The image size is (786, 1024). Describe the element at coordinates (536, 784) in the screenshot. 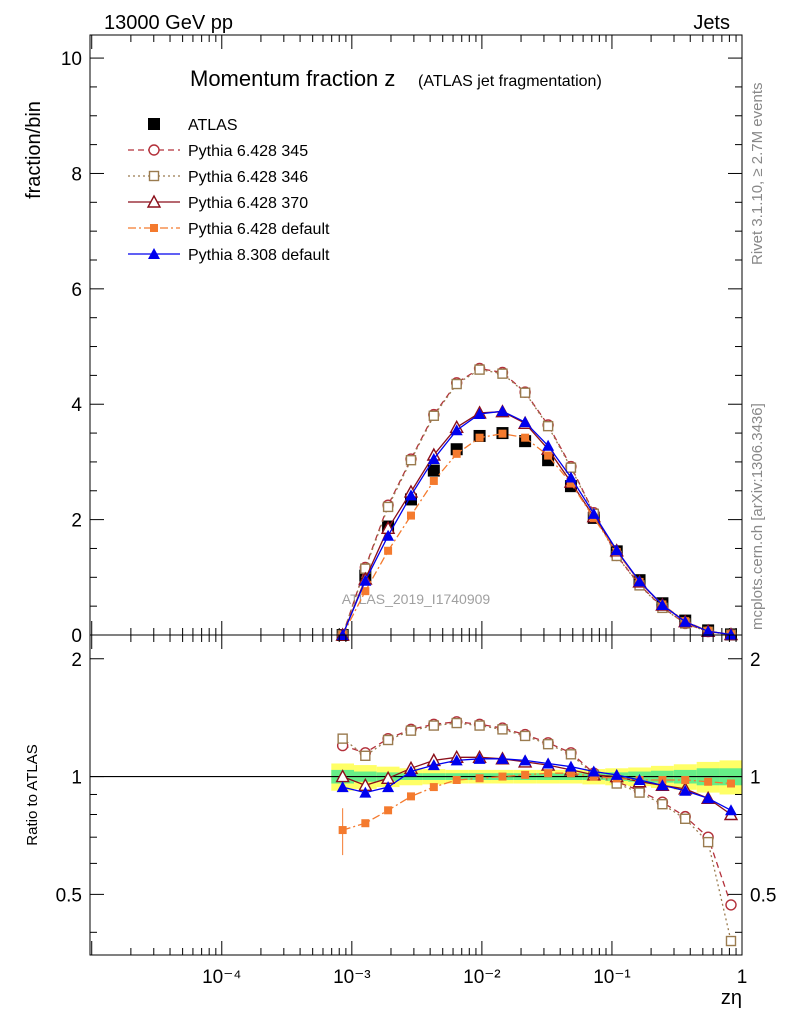

I see `ratio-series-pythia-8-308-default` at that location.